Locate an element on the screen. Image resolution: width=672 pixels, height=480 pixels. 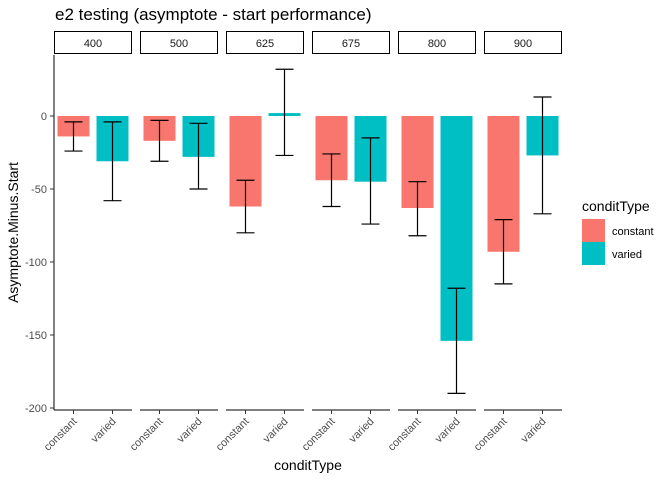
error-bar-500-varied is located at coordinates (198, 156).